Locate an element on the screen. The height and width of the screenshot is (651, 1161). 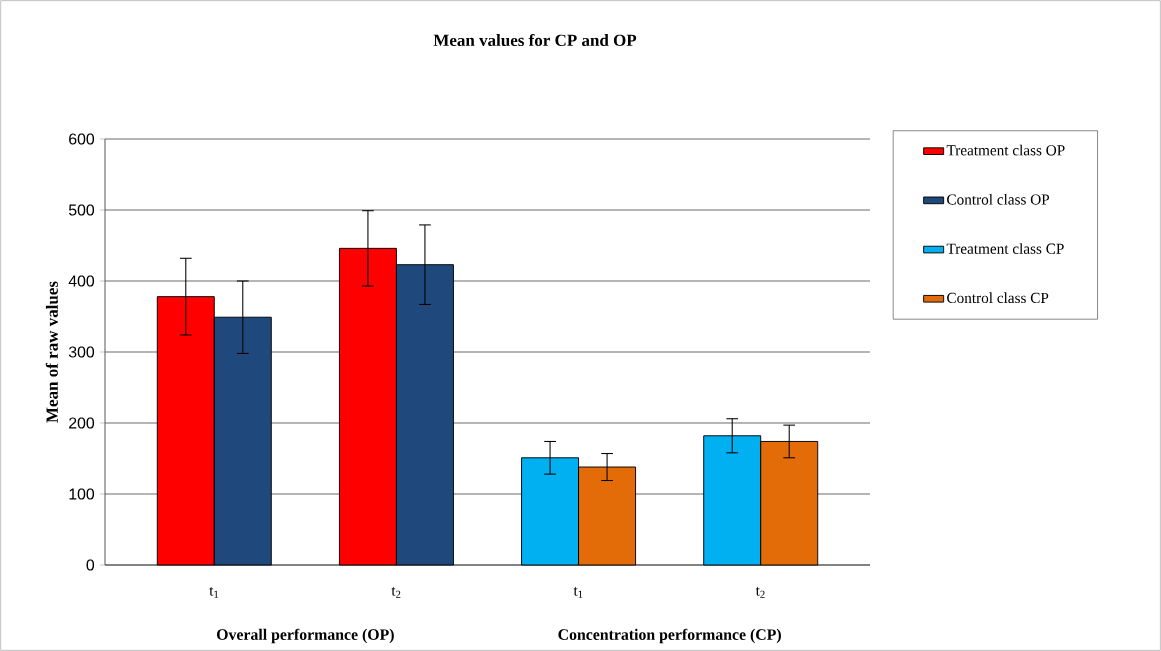
y-tick-label: 500 is located at coordinates (81, 210).